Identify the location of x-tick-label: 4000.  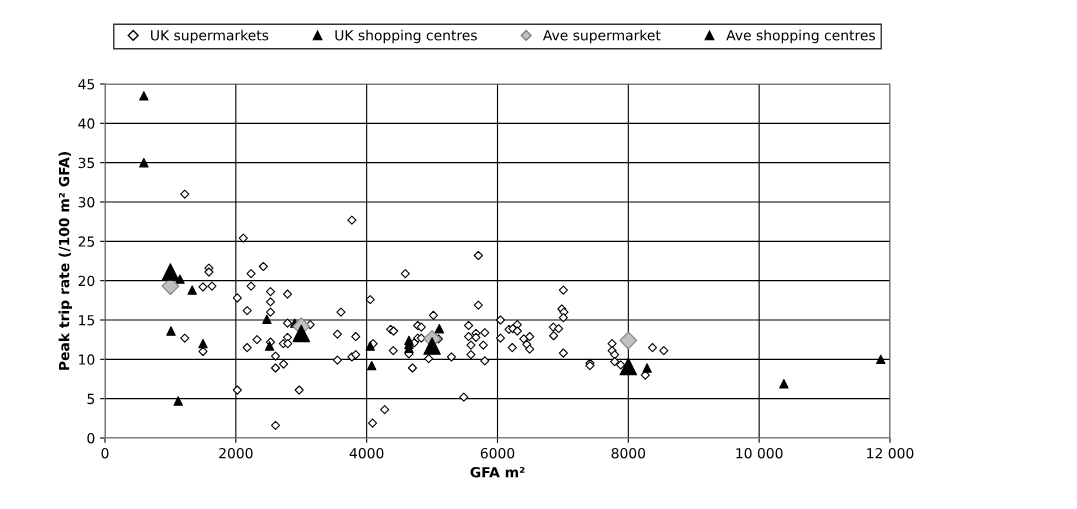
(366, 453).